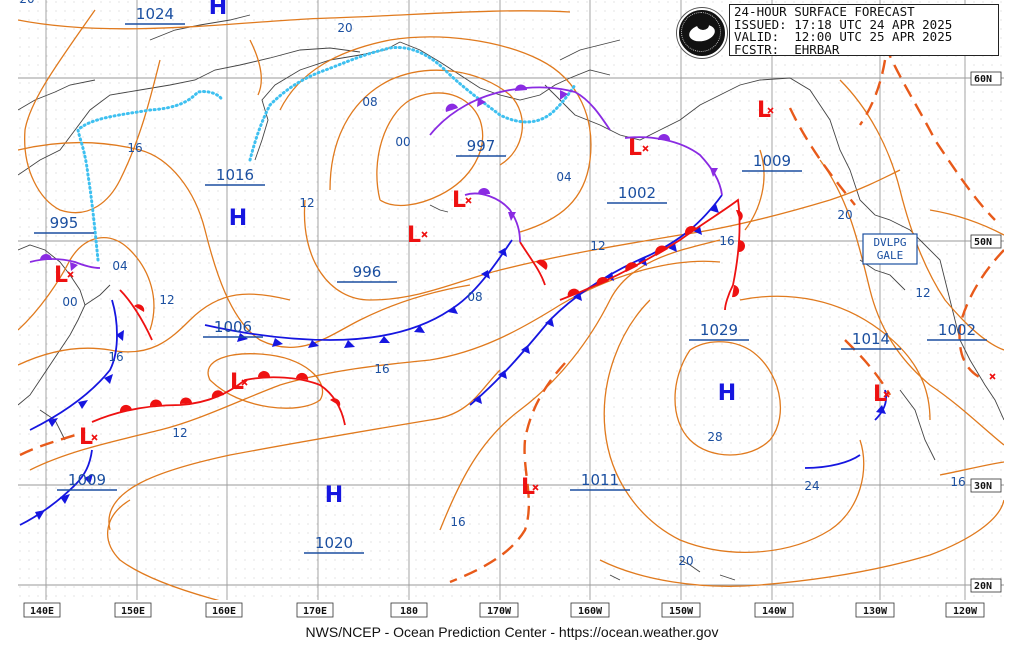 This screenshot has width=1024, height=652. What do you see at coordinates (824, 11) in the screenshot?
I see `forecast-title: 24-HOUR SURFACE FORECAST` at bounding box center [824, 11].